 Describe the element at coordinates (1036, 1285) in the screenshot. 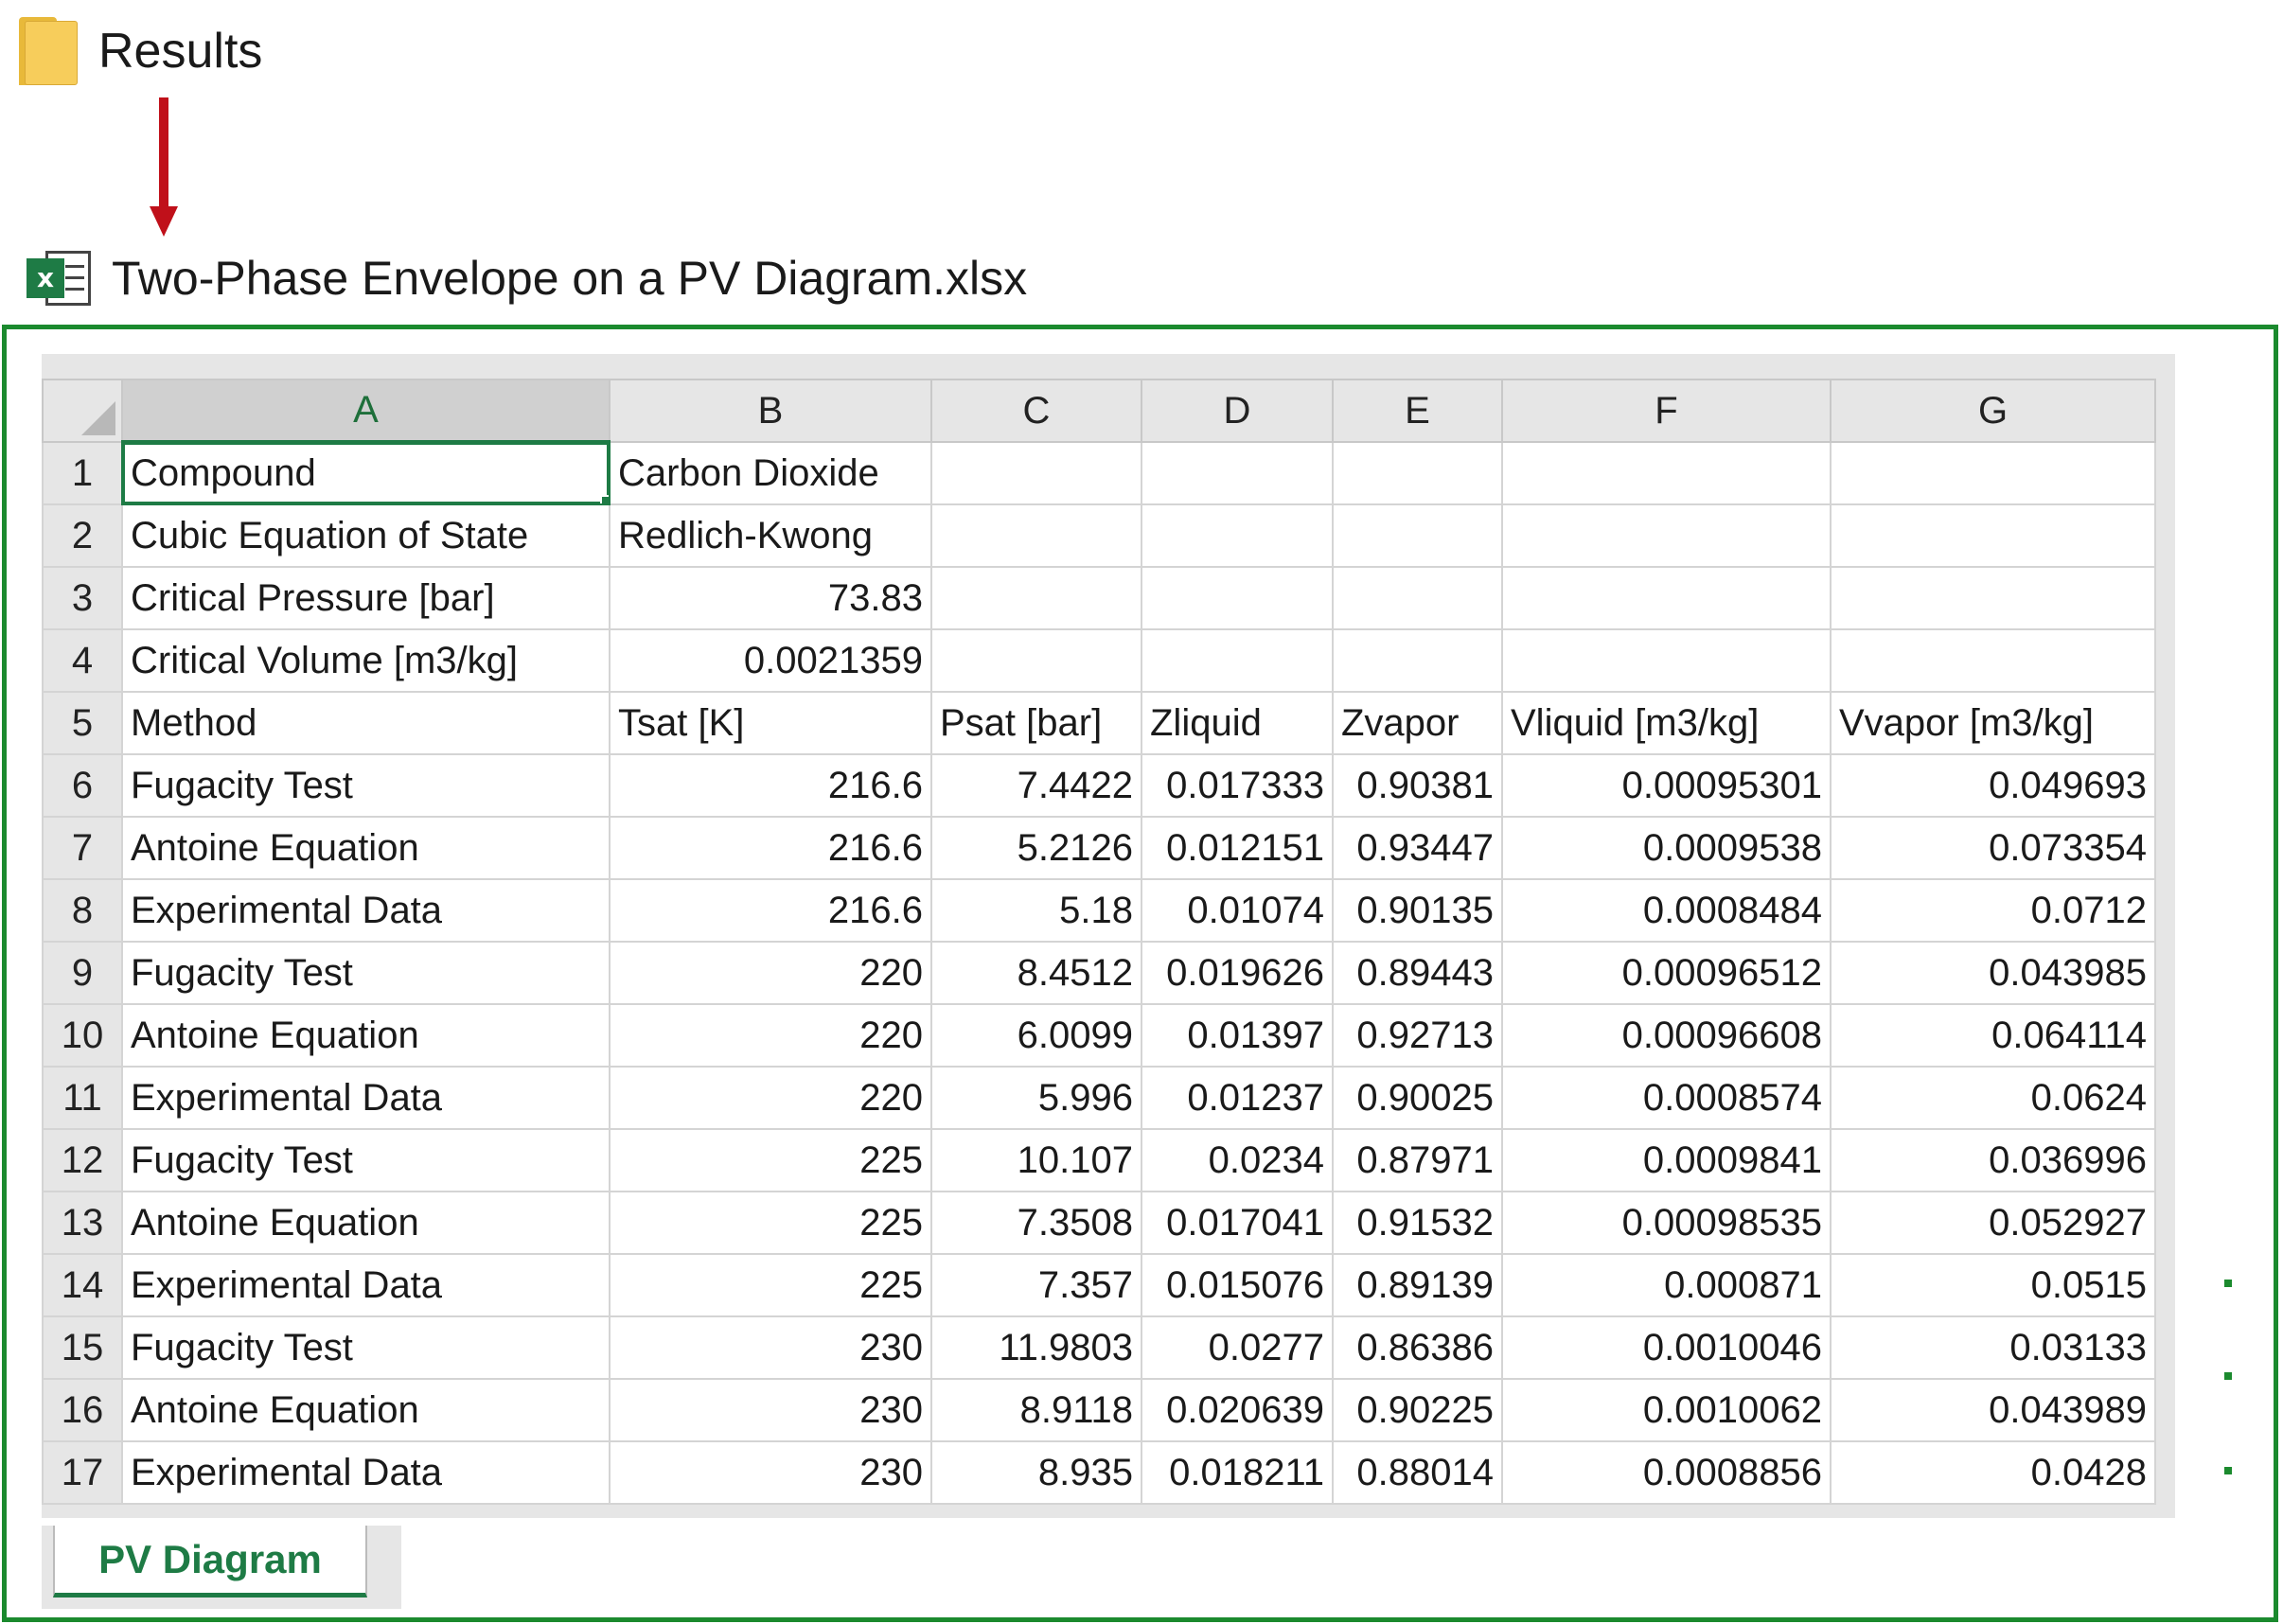

I see `cell-c14: 7.357` at that location.